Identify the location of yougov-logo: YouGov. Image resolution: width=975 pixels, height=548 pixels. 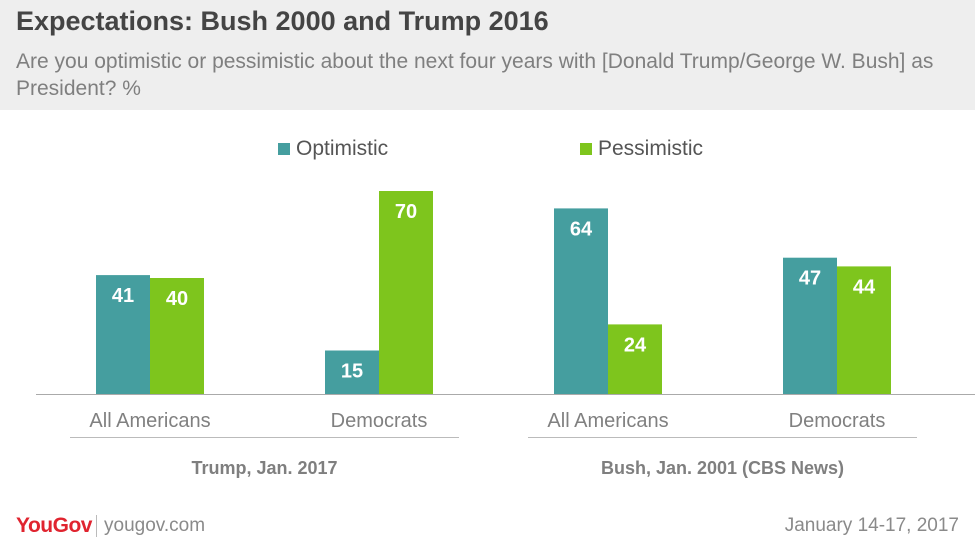
(54, 525).